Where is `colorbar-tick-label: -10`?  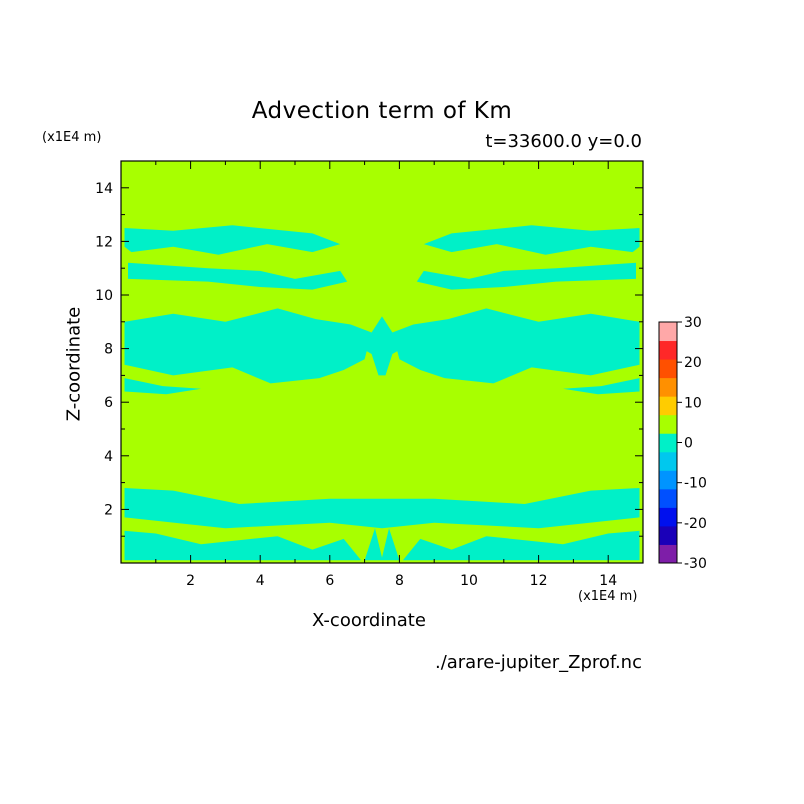
colorbar-tick-label: -10 is located at coordinates (695, 484).